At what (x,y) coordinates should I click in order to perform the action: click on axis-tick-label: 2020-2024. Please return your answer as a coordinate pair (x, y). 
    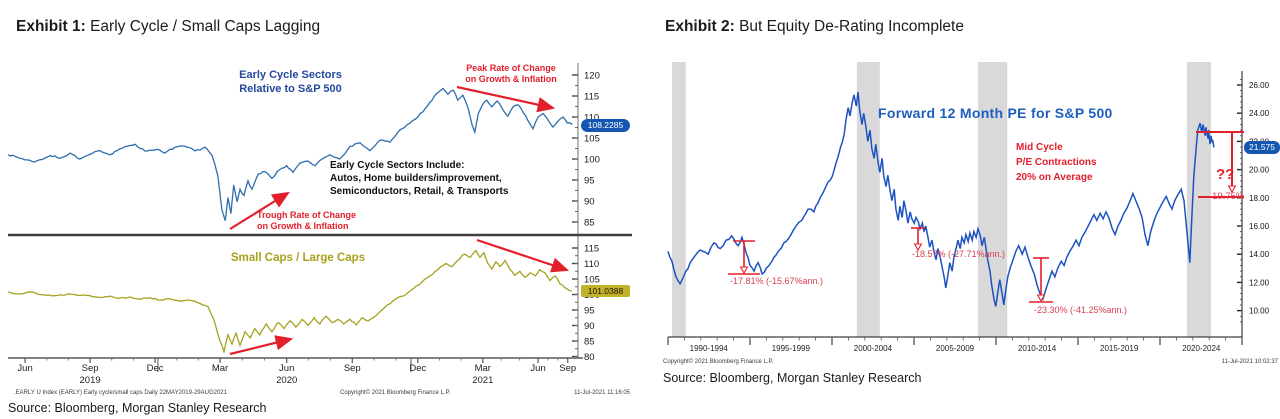
    Looking at the image, I should click on (1201, 348).